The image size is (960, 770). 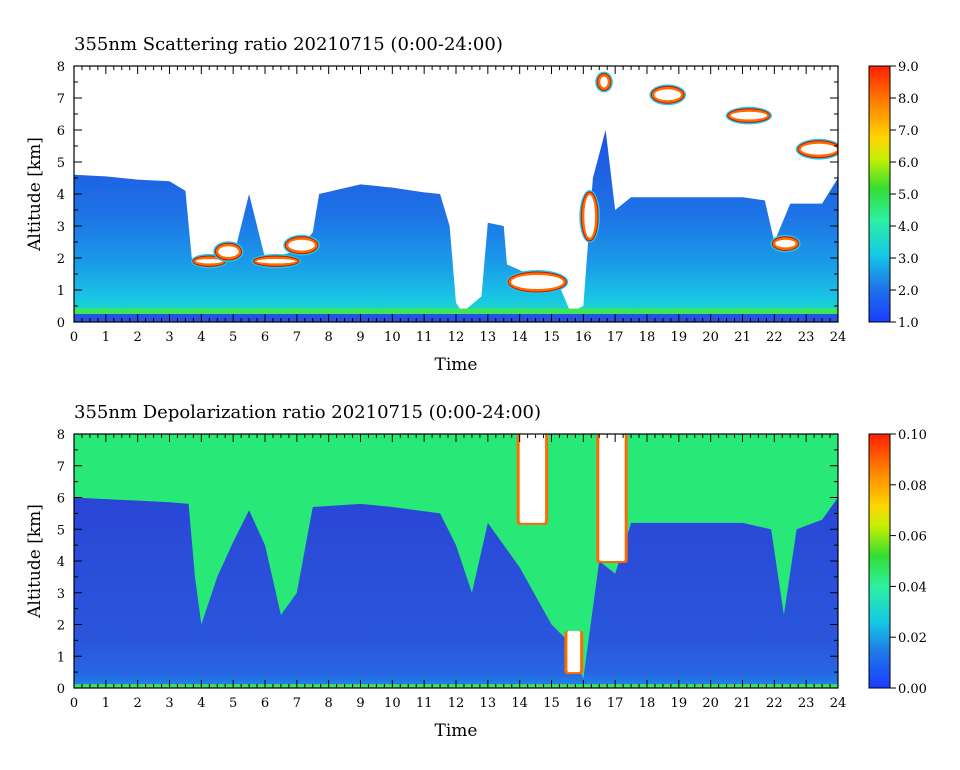 What do you see at coordinates (912, 638) in the screenshot?
I see `colorbar-tick-label: 0.02` at bounding box center [912, 638].